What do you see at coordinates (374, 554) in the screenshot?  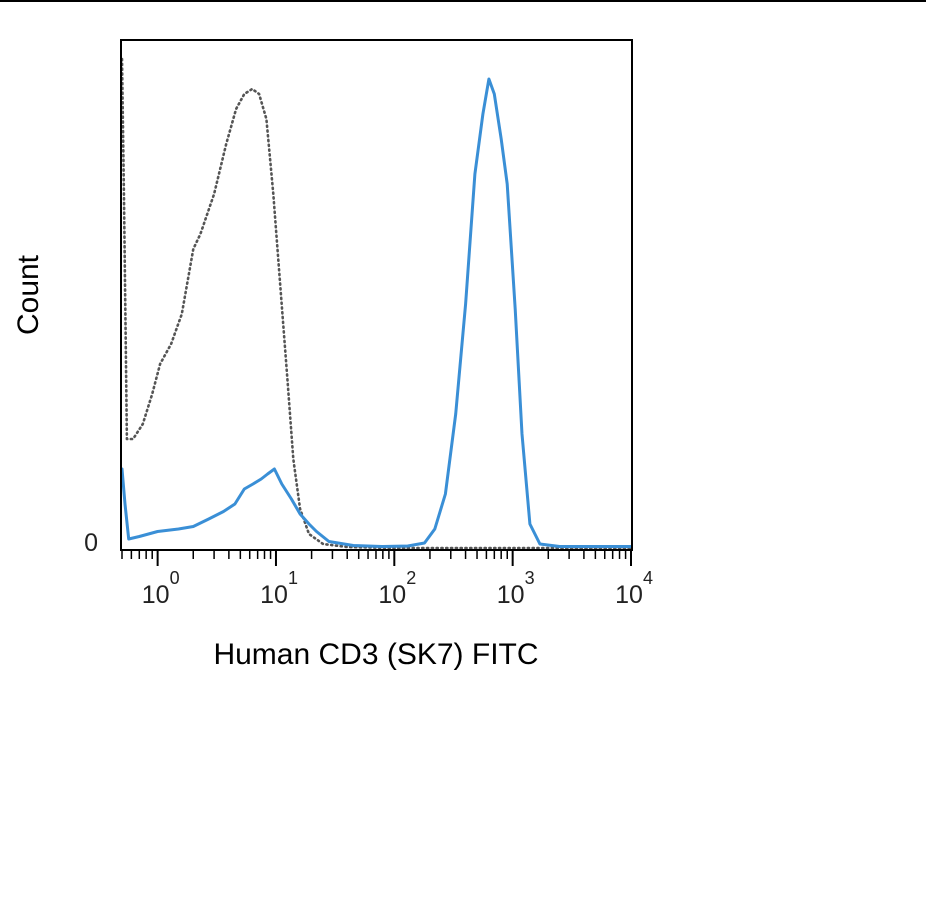 I see `x-minor-ticks` at bounding box center [374, 554].